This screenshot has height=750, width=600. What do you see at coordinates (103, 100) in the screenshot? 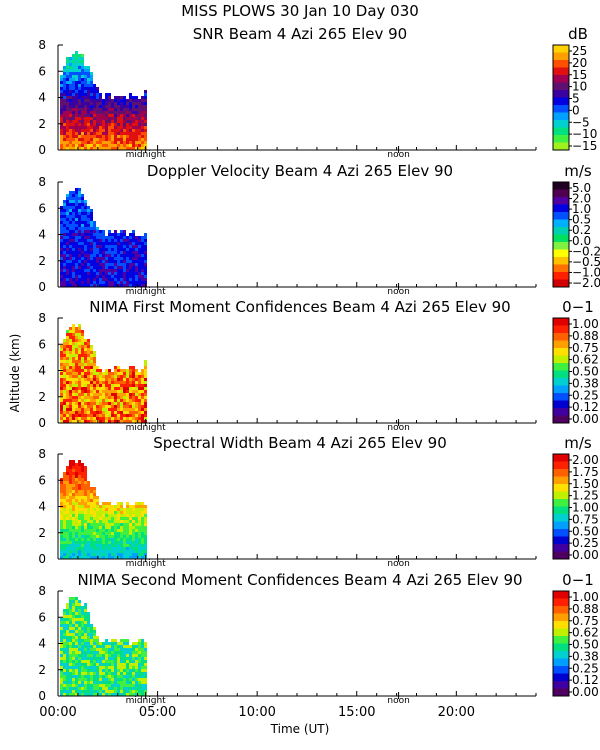
I see `heatmap-cells` at bounding box center [103, 100].